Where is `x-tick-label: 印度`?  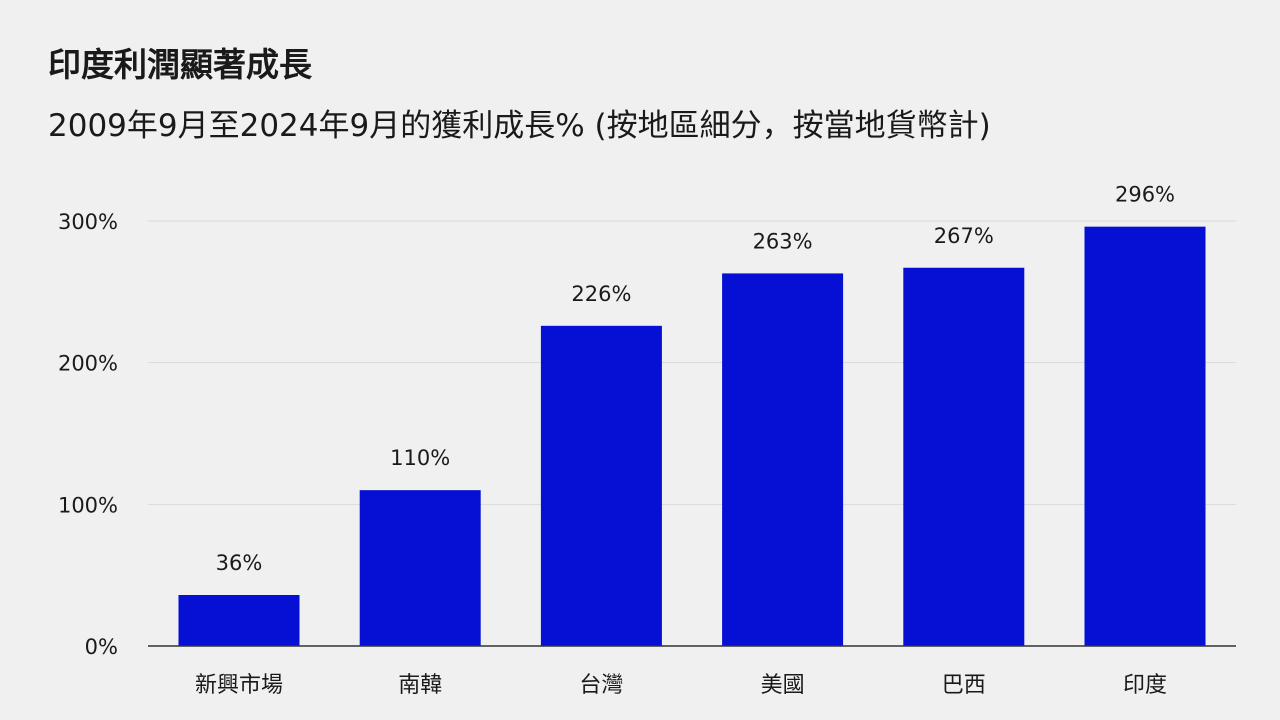
x-tick-label: 印度 is located at coordinates (1145, 685).